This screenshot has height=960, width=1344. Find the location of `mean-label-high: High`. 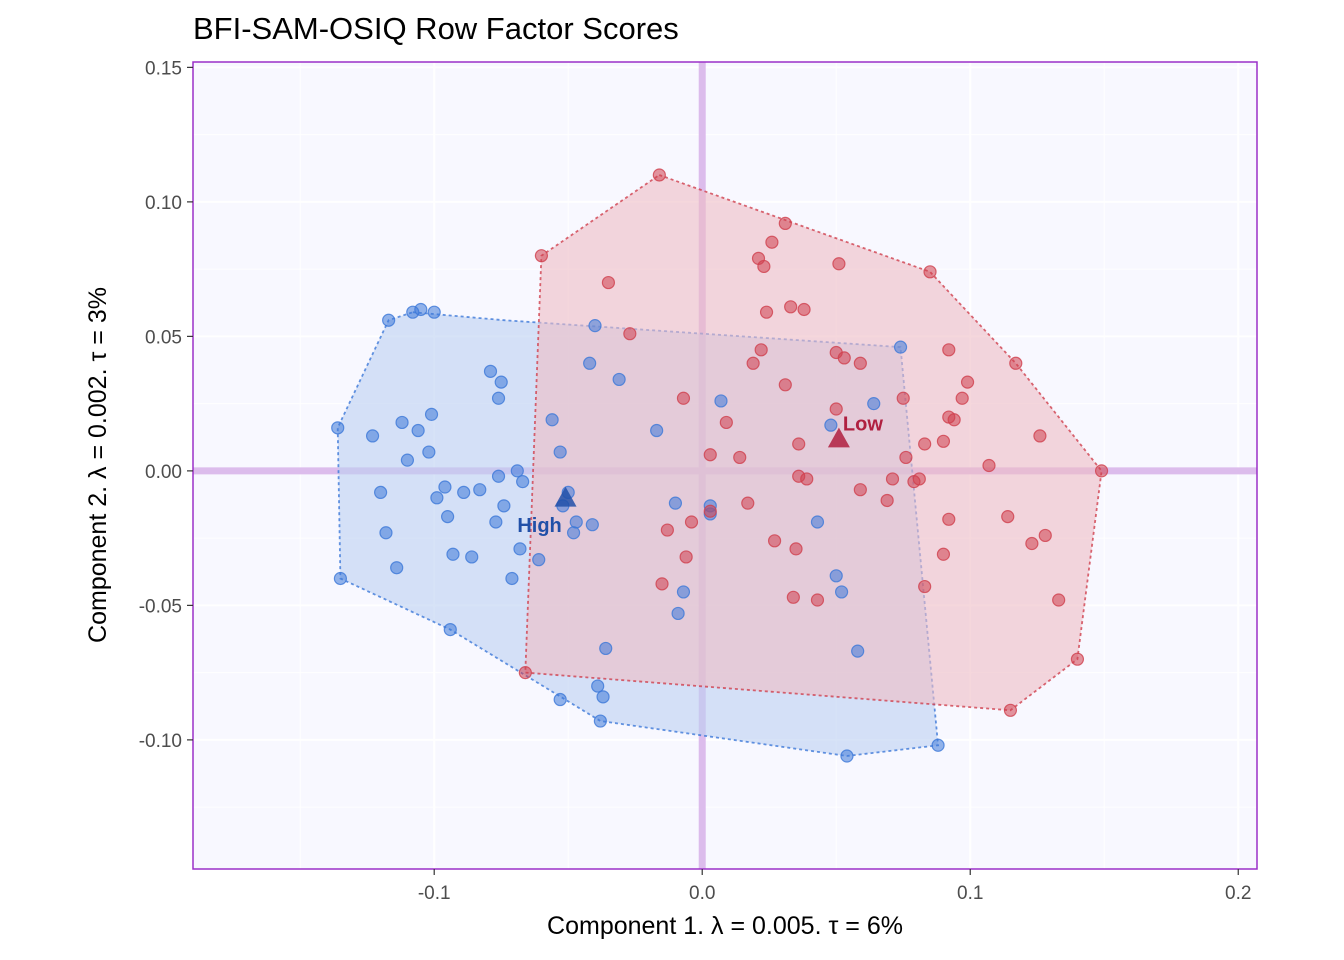

mean-label-high: High is located at coordinates (539, 526).